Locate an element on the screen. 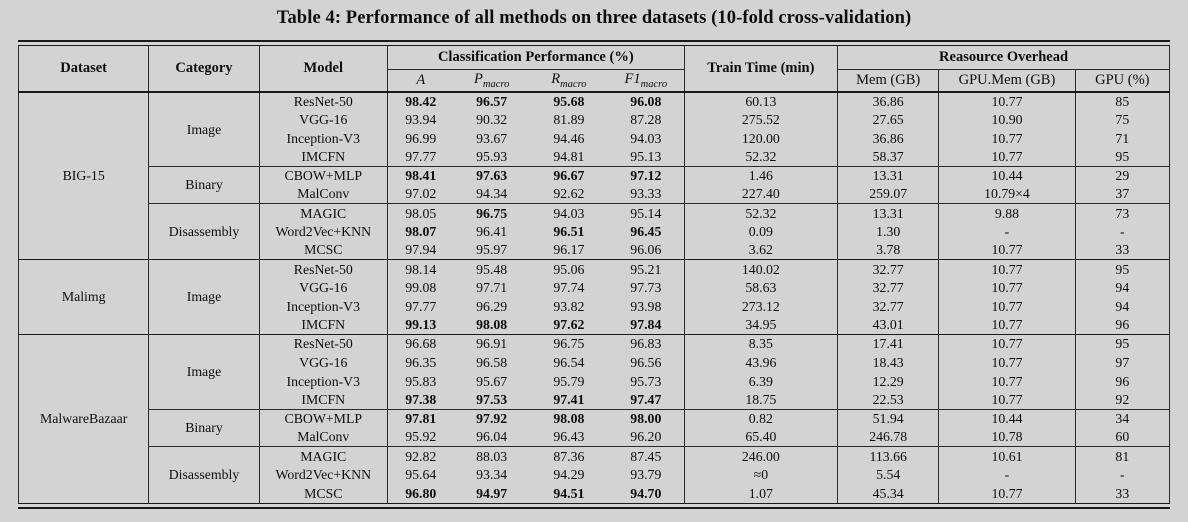 The width and height of the screenshot is (1188, 522). cell-accuracy: 98.42 is located at coordinates (421, 101).